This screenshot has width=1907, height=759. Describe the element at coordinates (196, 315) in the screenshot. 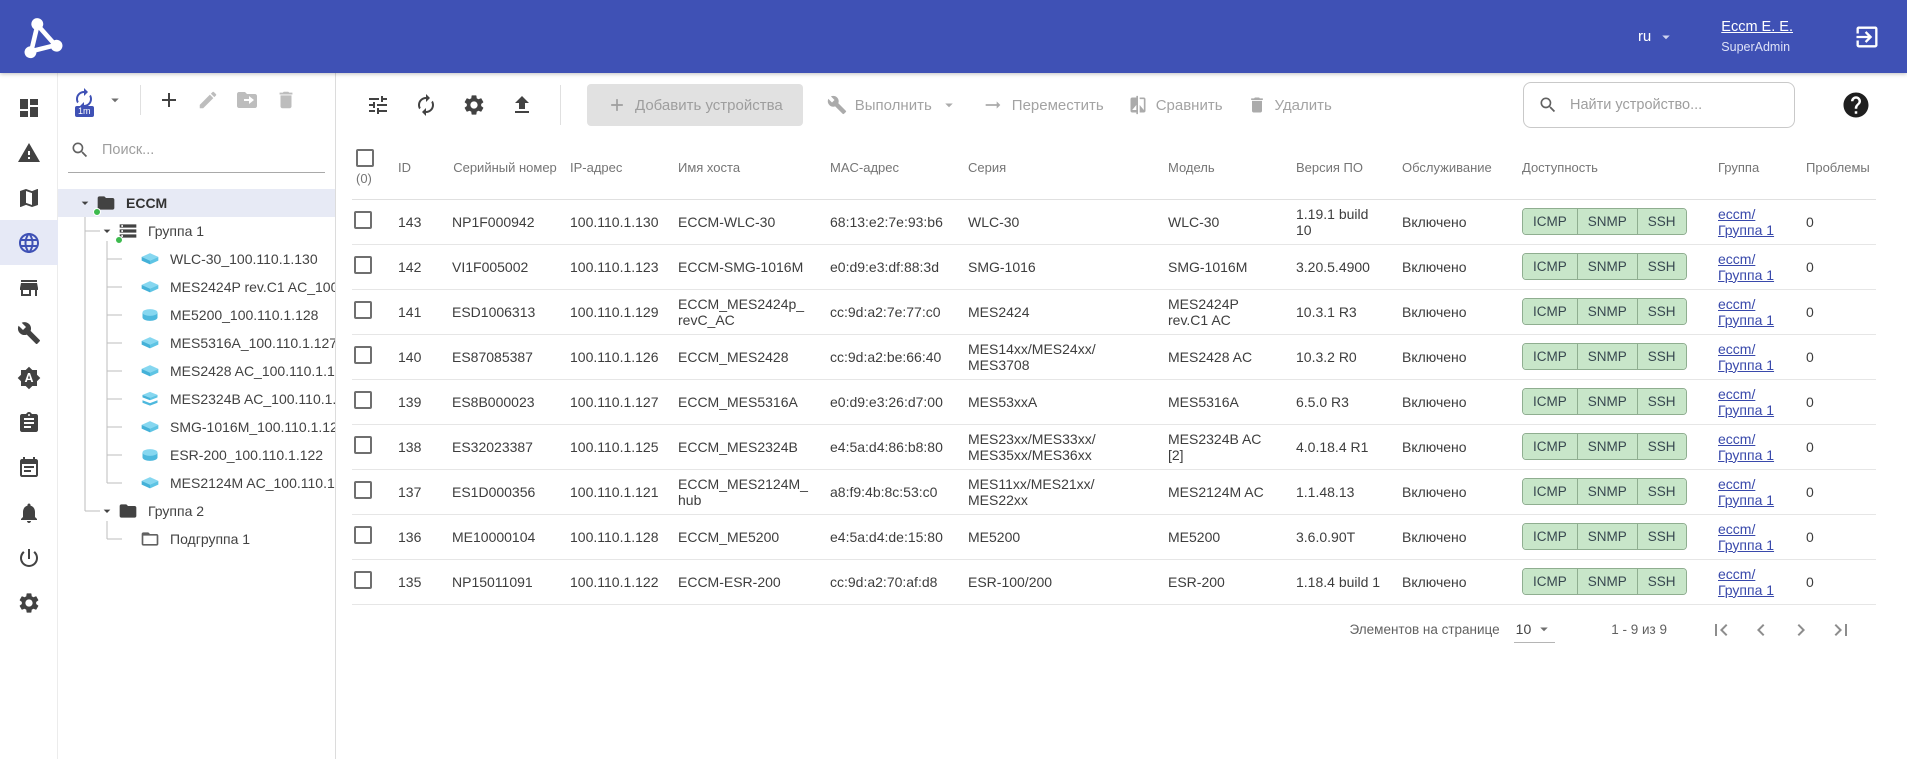

I see `tree-item: ME5200_100.110.1.128` at that location.